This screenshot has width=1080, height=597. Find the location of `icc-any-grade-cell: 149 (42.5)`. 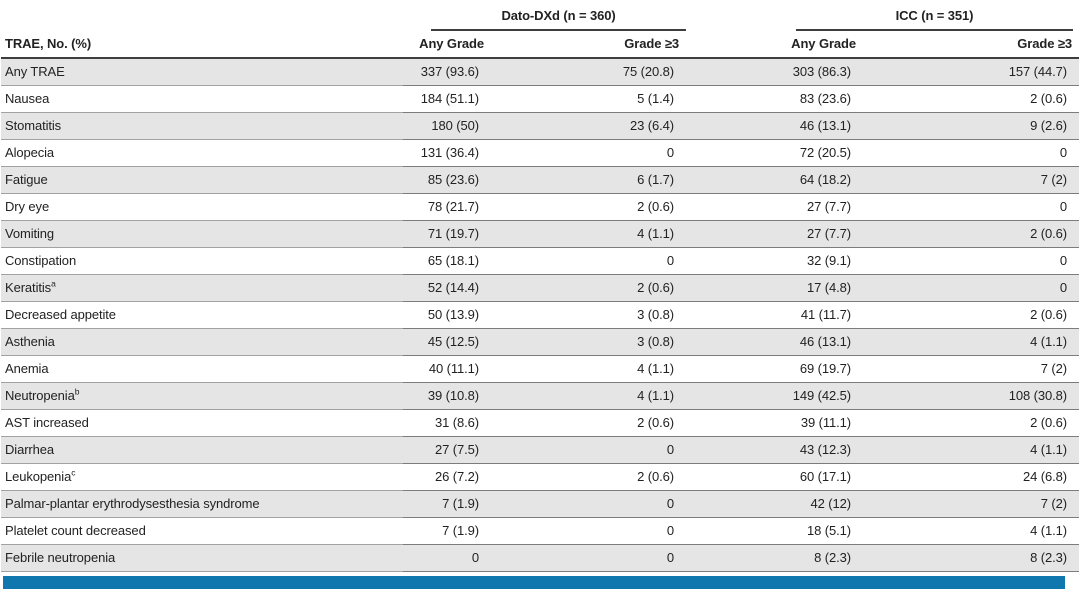

icc-any-grade-cell: 149 (42.5) is located at coordinates (775, 396).